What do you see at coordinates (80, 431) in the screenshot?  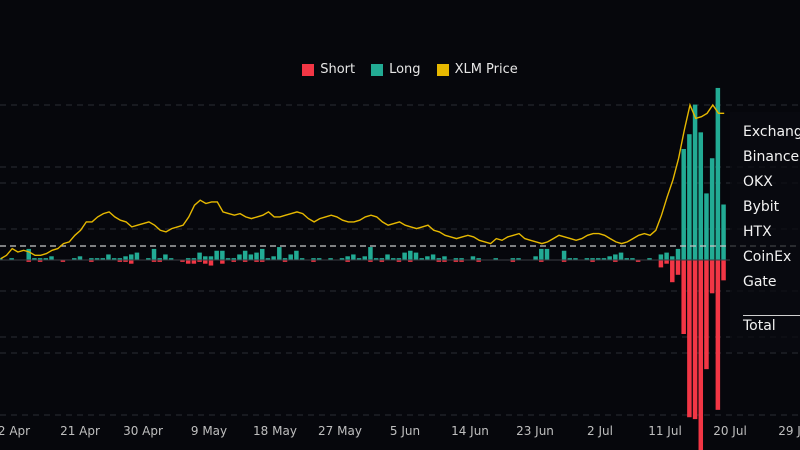 I see `x-tick-label: 21 Apr` at bounding box center [80, 431].